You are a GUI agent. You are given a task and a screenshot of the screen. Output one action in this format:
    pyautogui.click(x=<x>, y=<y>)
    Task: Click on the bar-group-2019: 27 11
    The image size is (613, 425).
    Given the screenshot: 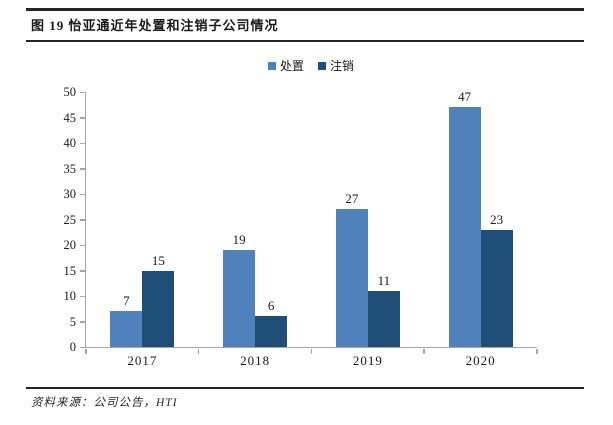 What is the action you would take?
    pyautogui.click(x=368, y=219)
    